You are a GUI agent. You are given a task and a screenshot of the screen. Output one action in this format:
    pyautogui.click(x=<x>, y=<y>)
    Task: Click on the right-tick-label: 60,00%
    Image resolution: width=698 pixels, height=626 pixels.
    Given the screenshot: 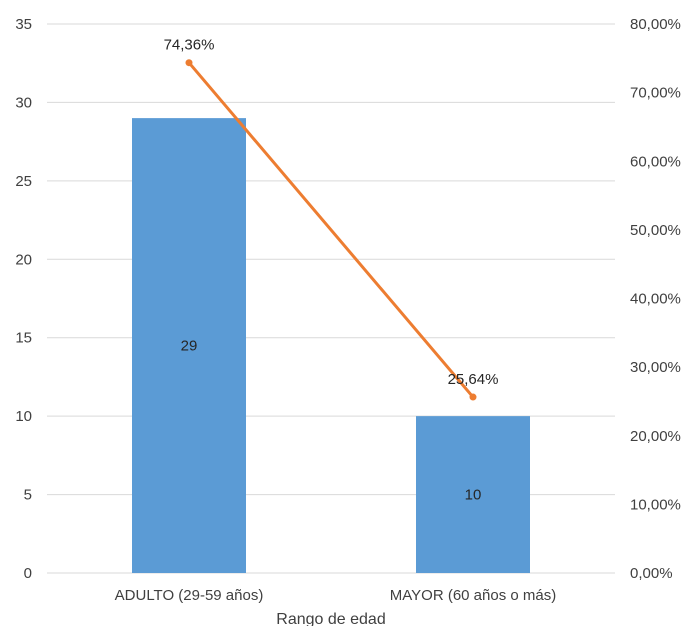 What is the action you would take?
    pyautogui.click(x=655, y=161)
    